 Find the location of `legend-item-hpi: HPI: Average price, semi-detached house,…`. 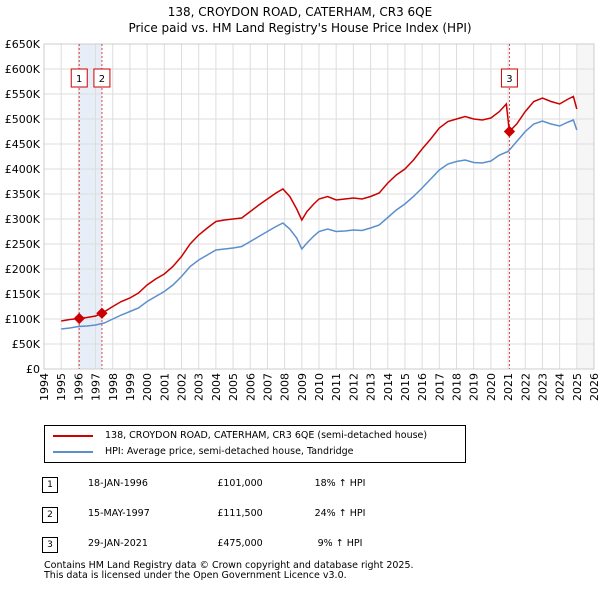

legend-item-hpi: HPI: Average price, semi-detached house,… is located at coordinates (203, 452).